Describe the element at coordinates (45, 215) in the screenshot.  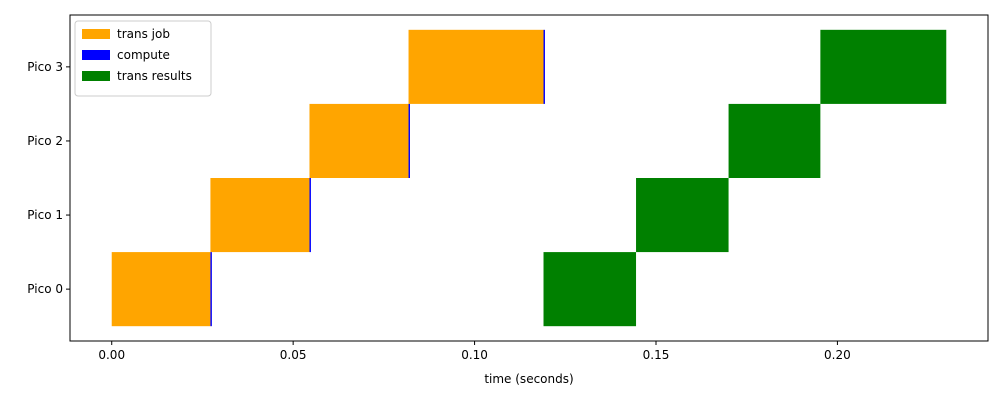
I see `y-tick-label: Pico 1` at that location.